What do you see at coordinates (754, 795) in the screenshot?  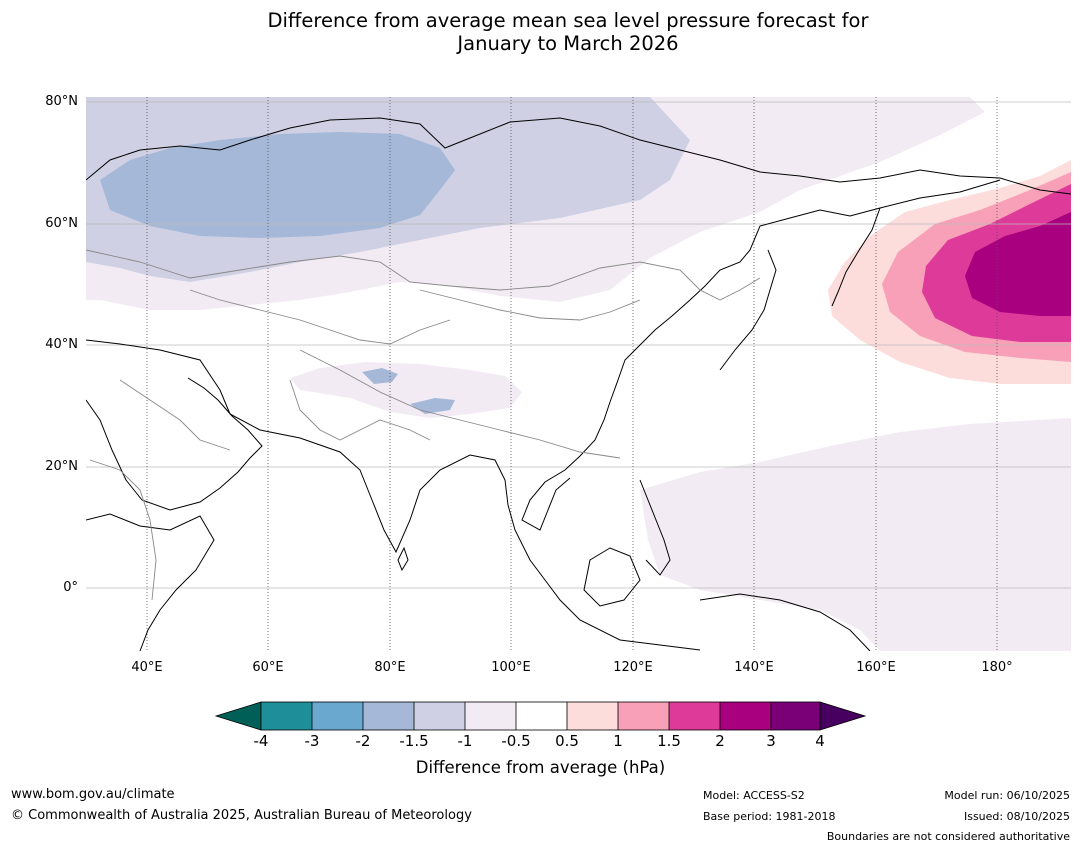 I see `model-name: Model: ACCESS-S2` at bounding box center [754, 795].